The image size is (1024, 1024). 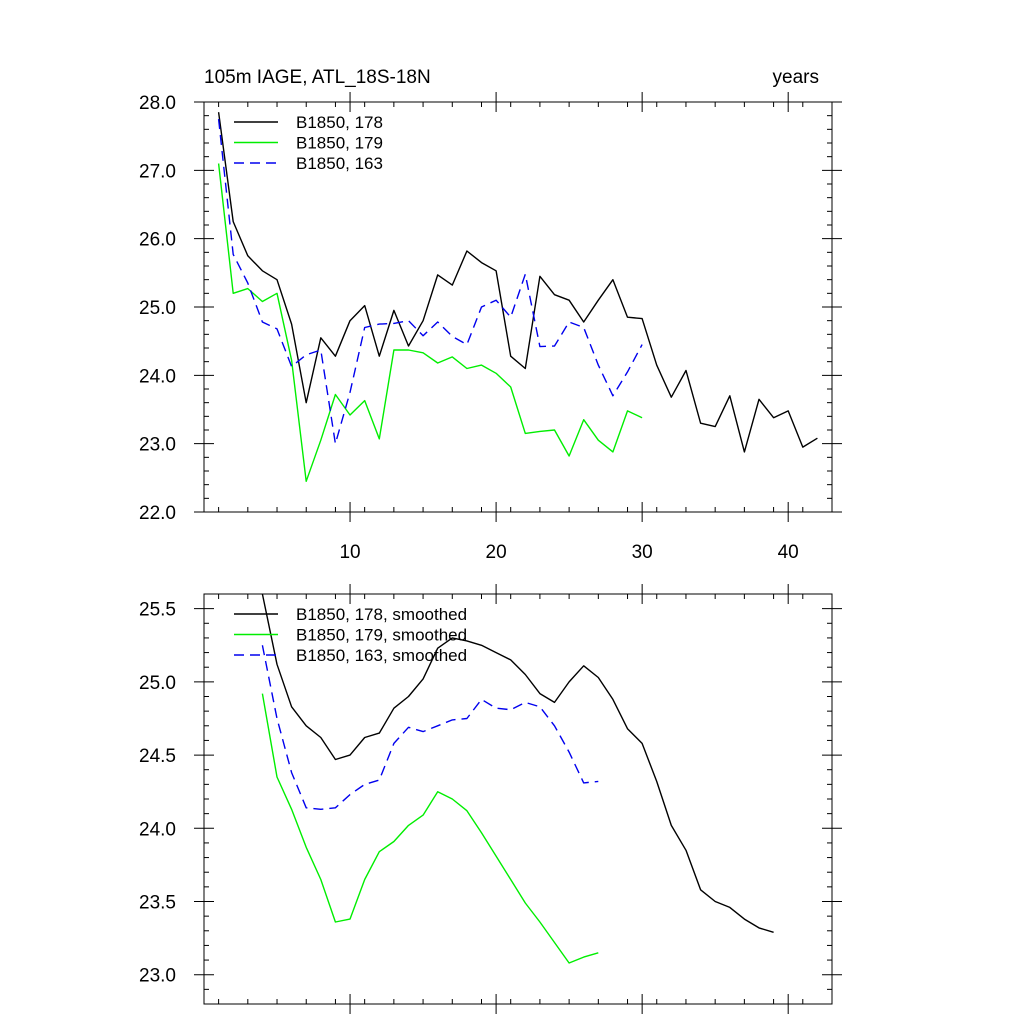 What do you see at coordinates (496, 552) in the screenshot?
I see `x-tick-label: 20` at bounding box center [496, 552].